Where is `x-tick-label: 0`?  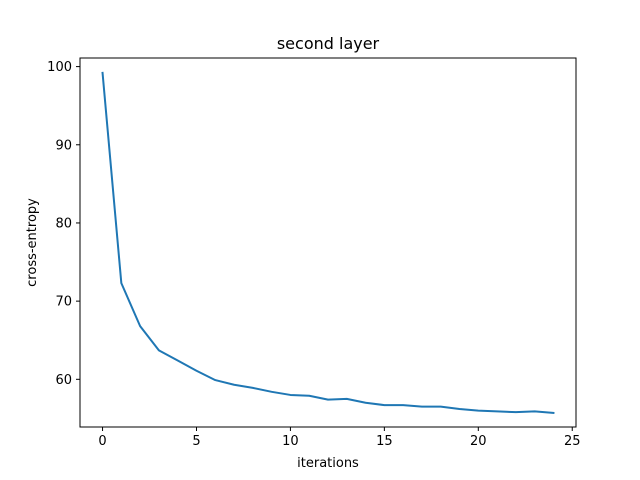
x-tick-label: 0 is located at coordinates (102, 441).